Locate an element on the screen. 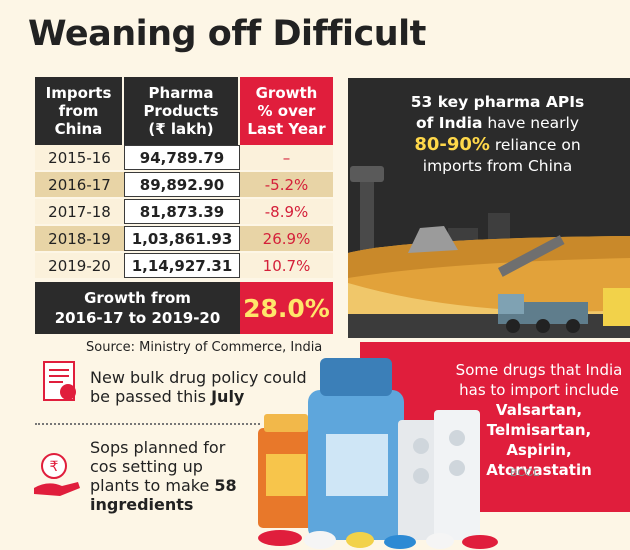  panel-line1: 53 key pharma APIs is located at coordinates (497, 102).